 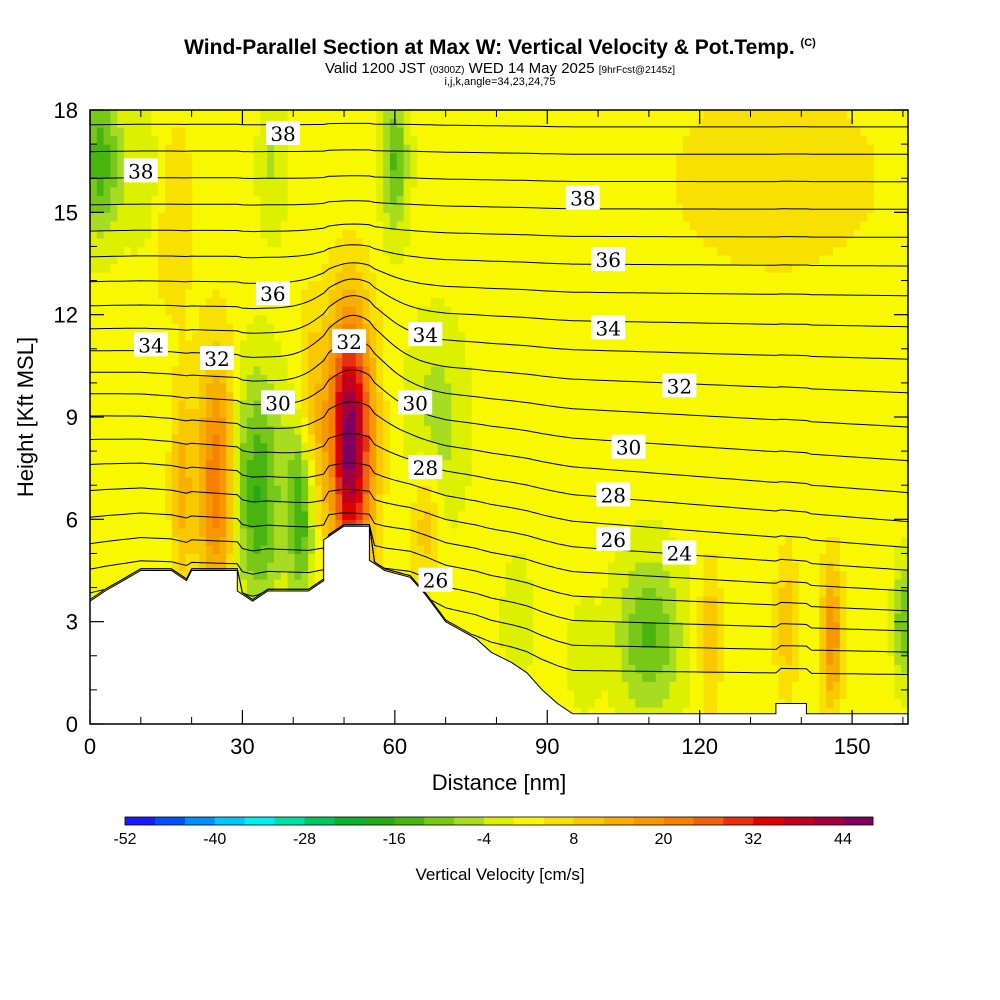 What do you see at coordinates (447, 70) in the screenshot?
I see `subtitle-zulu: (0300Z)` at bounding box center [447, 70].